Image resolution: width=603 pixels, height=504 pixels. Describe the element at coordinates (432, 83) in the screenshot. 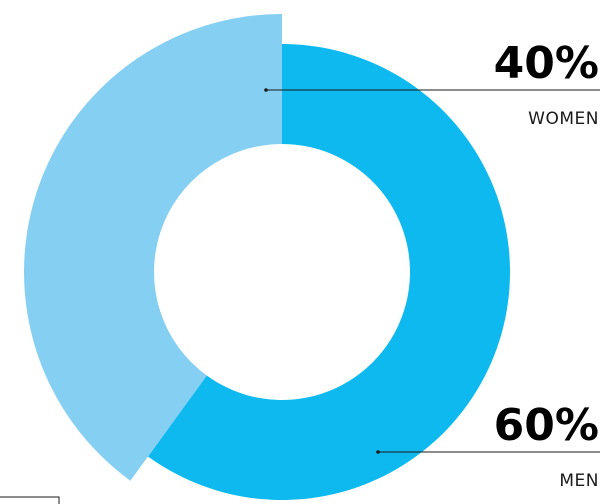

I see `callout-women: 40% WOMEN` at that location.